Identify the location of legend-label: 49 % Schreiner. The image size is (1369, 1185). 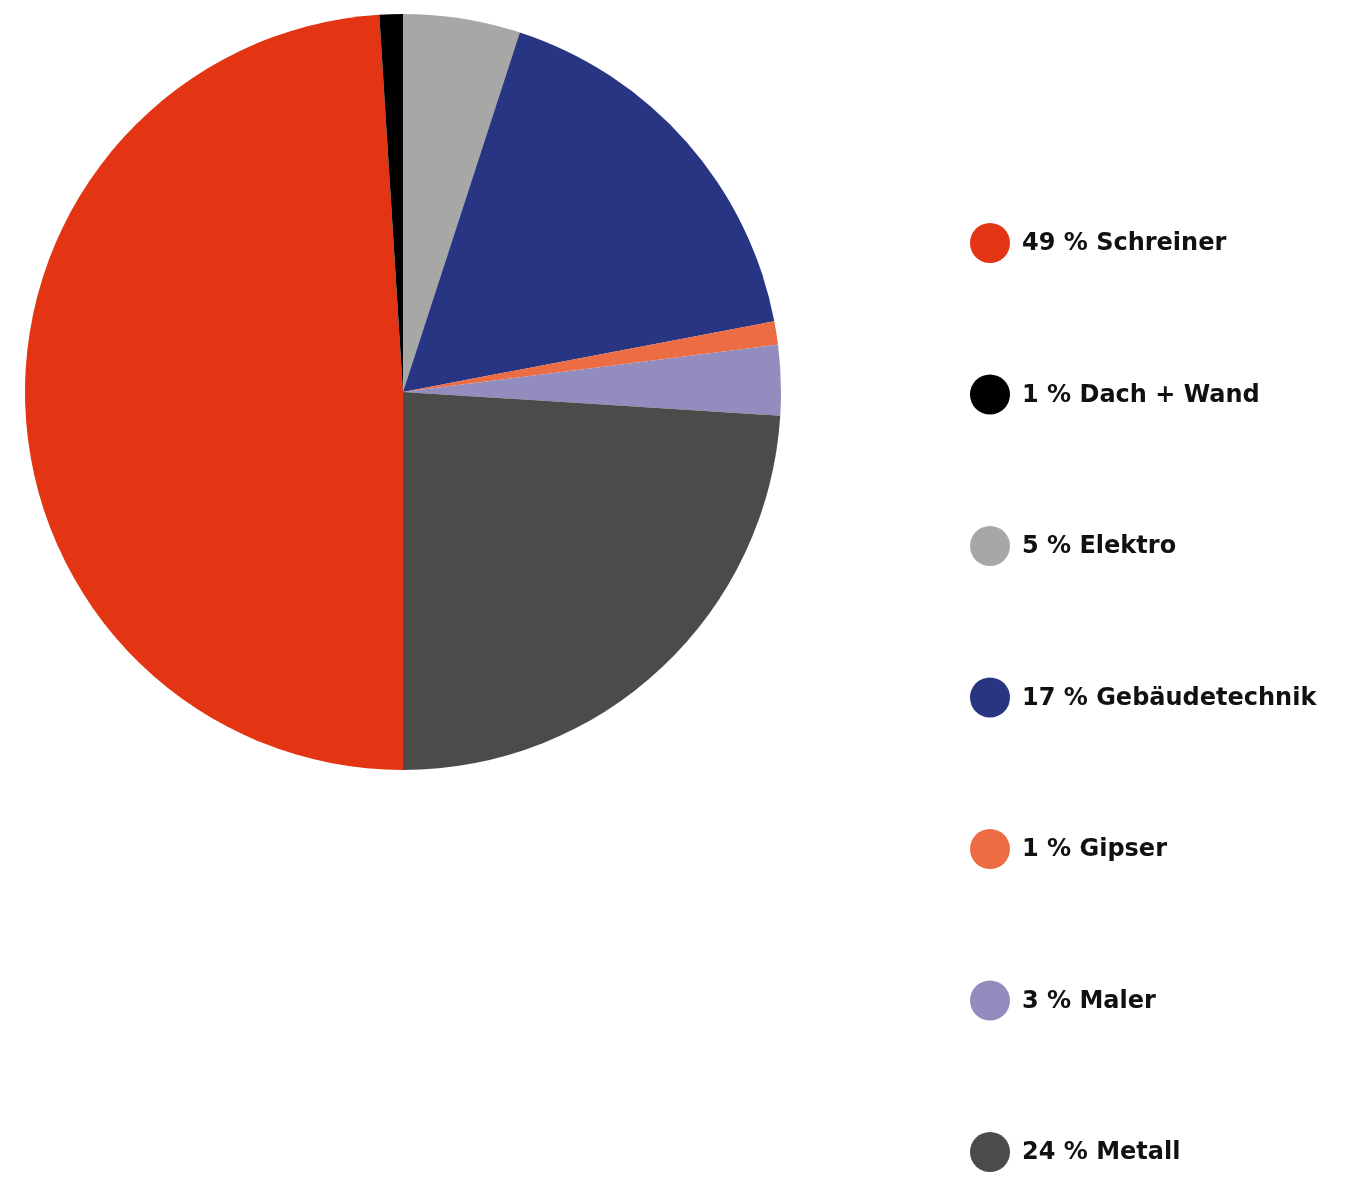
(1124, 242).